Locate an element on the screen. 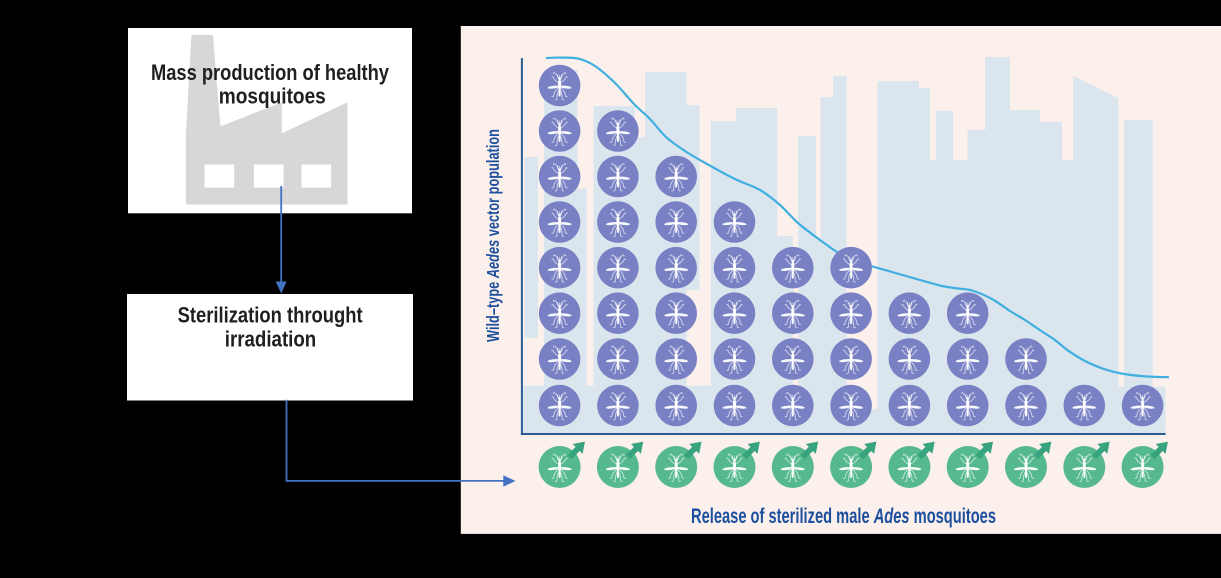  svg-text:Wild–type Aedes vector populat: Wild–type Aedes vector population is located at coordinates (493, 235).